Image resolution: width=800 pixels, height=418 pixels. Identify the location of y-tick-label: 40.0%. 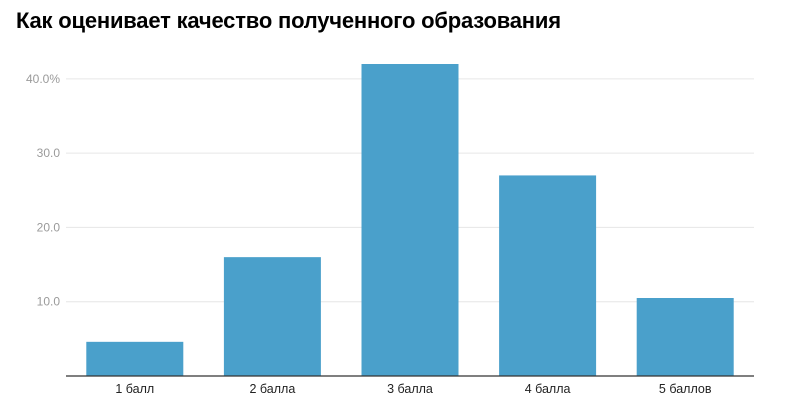
(43, 79).